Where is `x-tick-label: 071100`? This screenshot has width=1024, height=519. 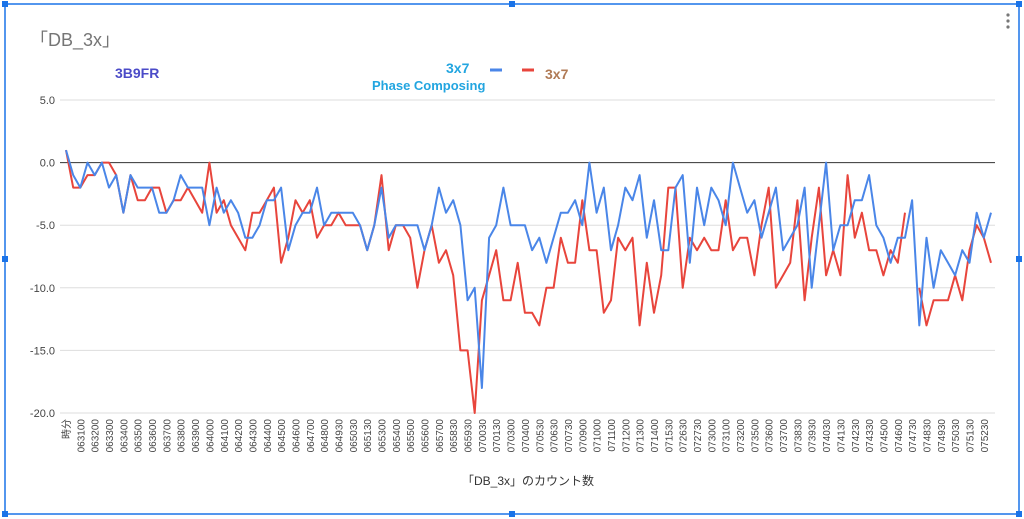
x-tick-label: 071100 is located at coordinates (612, 435).